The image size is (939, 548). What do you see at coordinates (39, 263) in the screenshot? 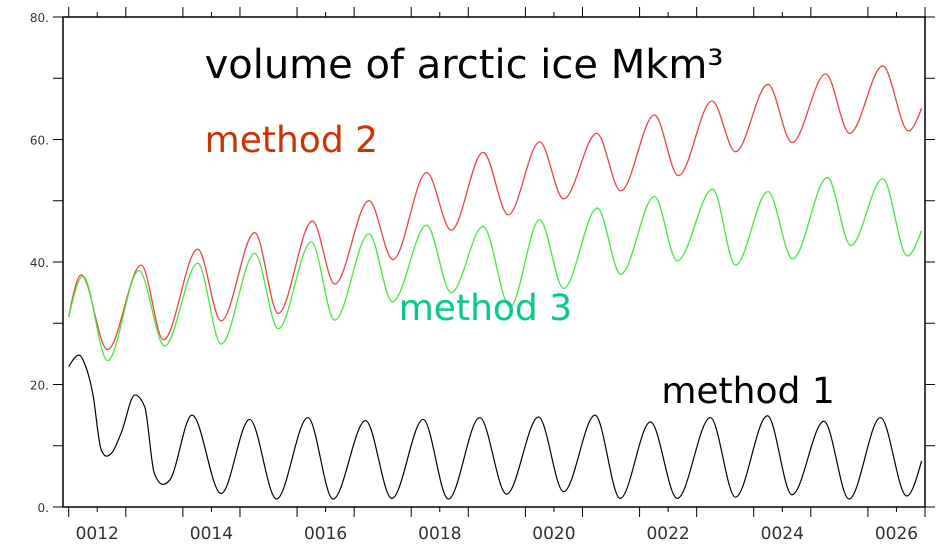
I see `y-tick-label: 40.` at bounding box center [39, 263].